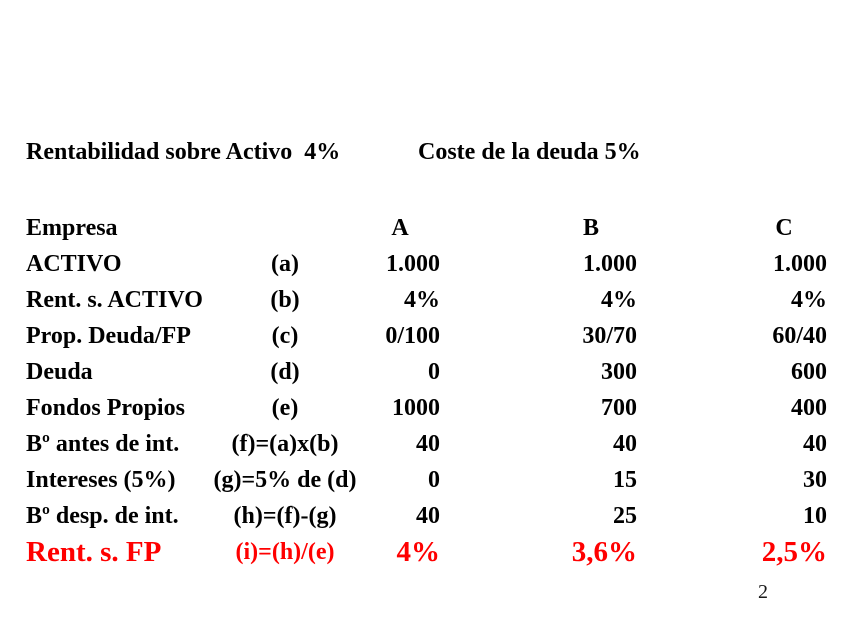  What do you see at coordinates (285, 552) in the screenshot?
I see `row-formula: (i)=(h)/(e)` at bounding box center [285, 552].